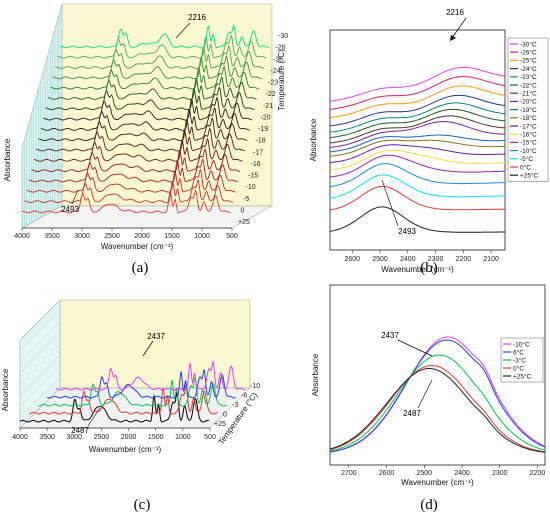 The width and height of the screenshot is (550, 528). What do you see at coordinates (82, 236) in the screenshot?
I see `x-tick-label-a: 3000` at bounding box center [82, 236].